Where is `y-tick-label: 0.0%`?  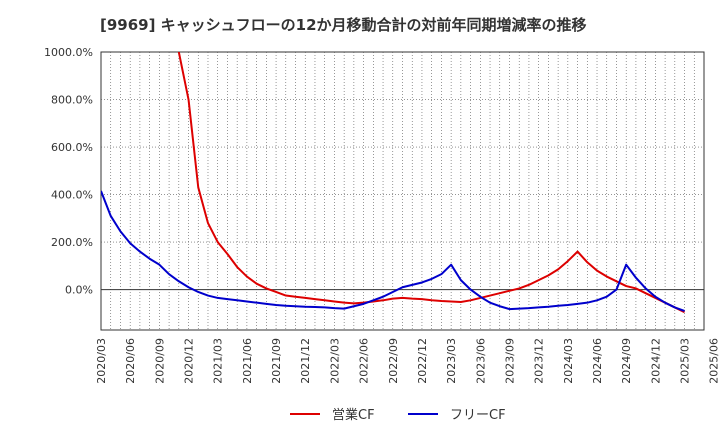 y-tick-label: 0.0% is located at coordinates (79, 290).